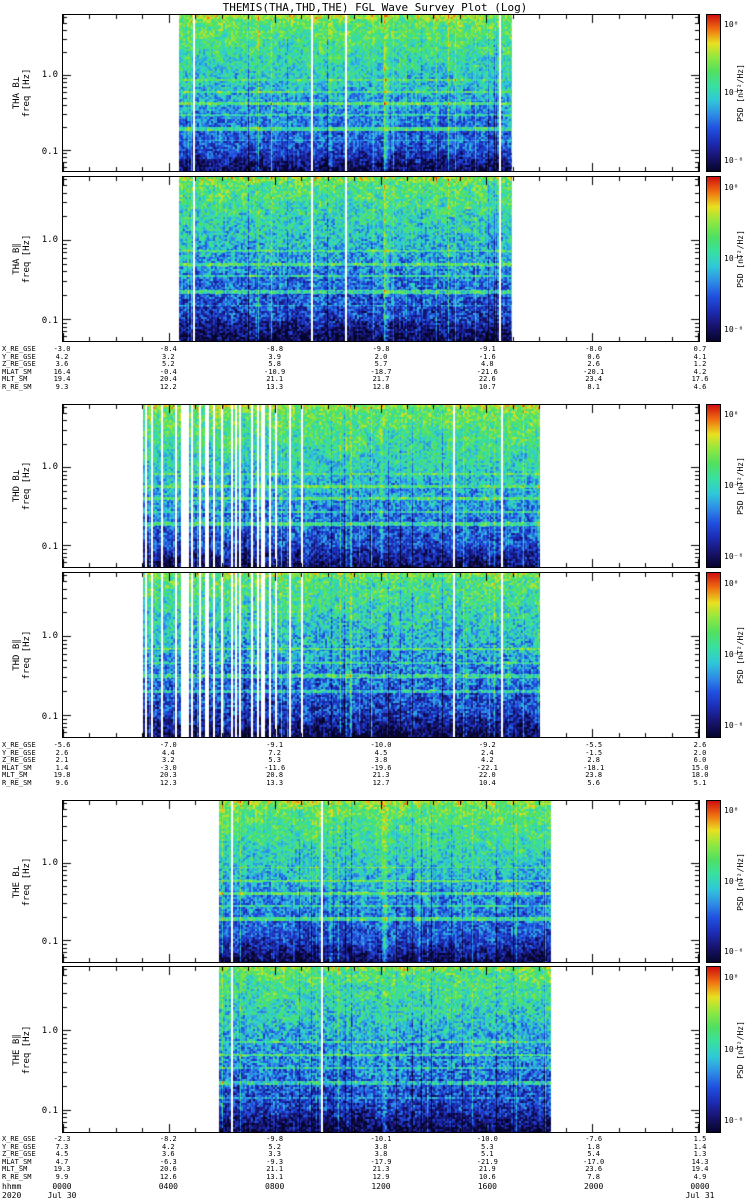 This screenshot has width=750, height=1200. What do you see at coordinates (700, 760) in the screenshot?
I see `eph-value: 6.0` at bounding box center [700, 760].